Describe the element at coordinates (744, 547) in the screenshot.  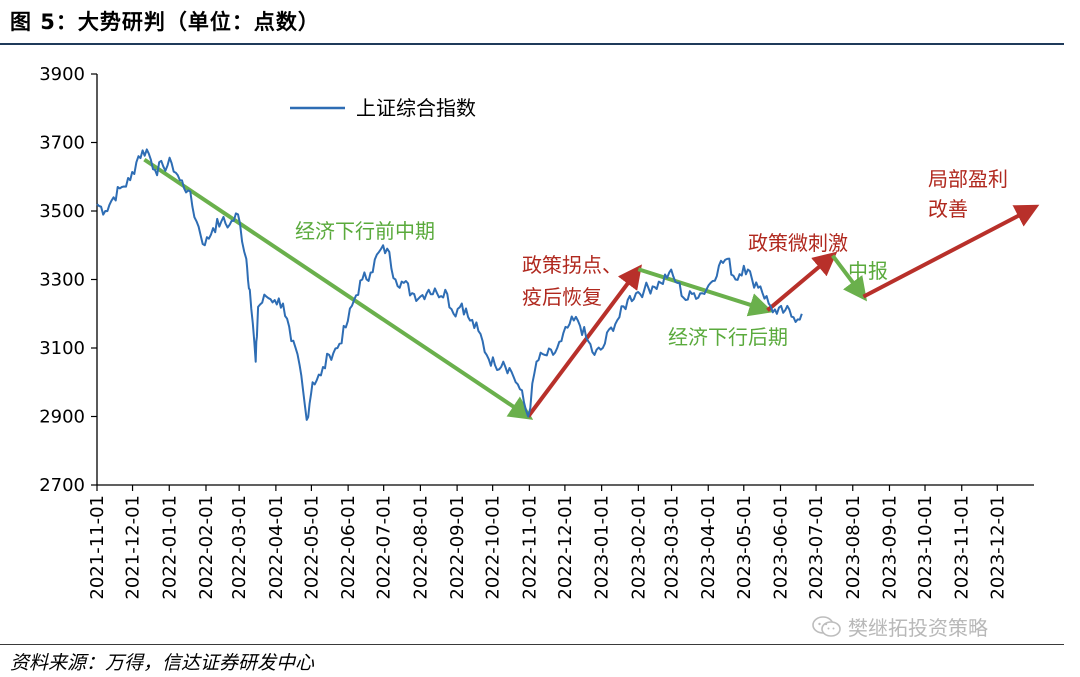
I see `x-tick-label: 2023-05-01` at that location.